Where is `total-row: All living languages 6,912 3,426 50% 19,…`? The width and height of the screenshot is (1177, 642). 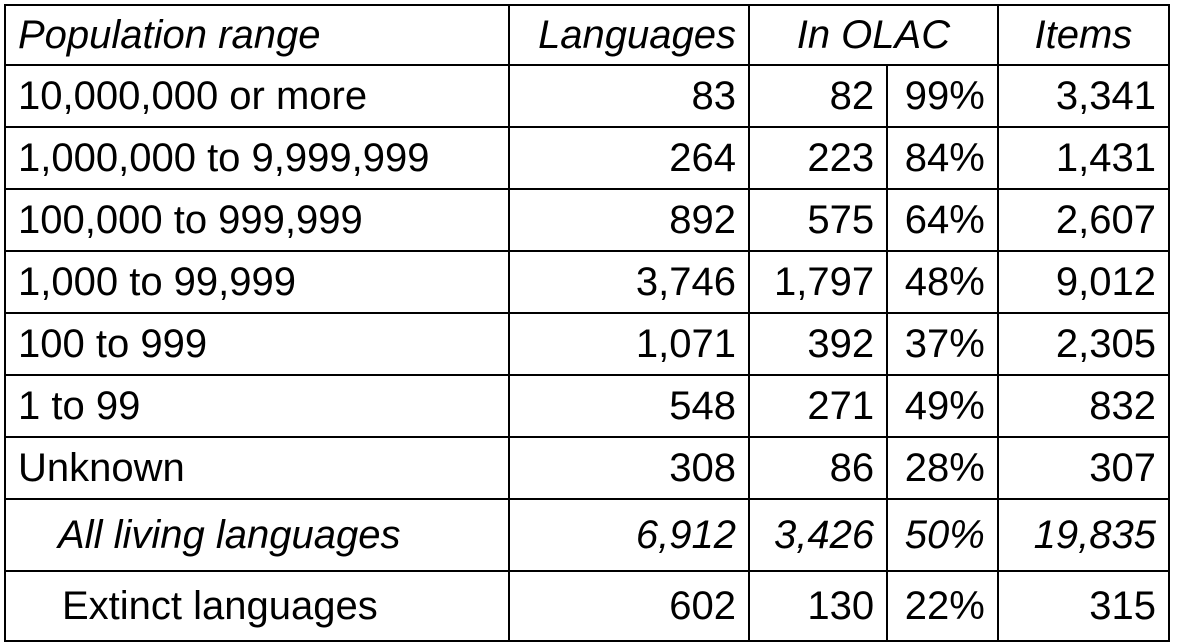
total-row: All living languages 6,912 3,426 50% 19,… is located at coordinates (587, 535).